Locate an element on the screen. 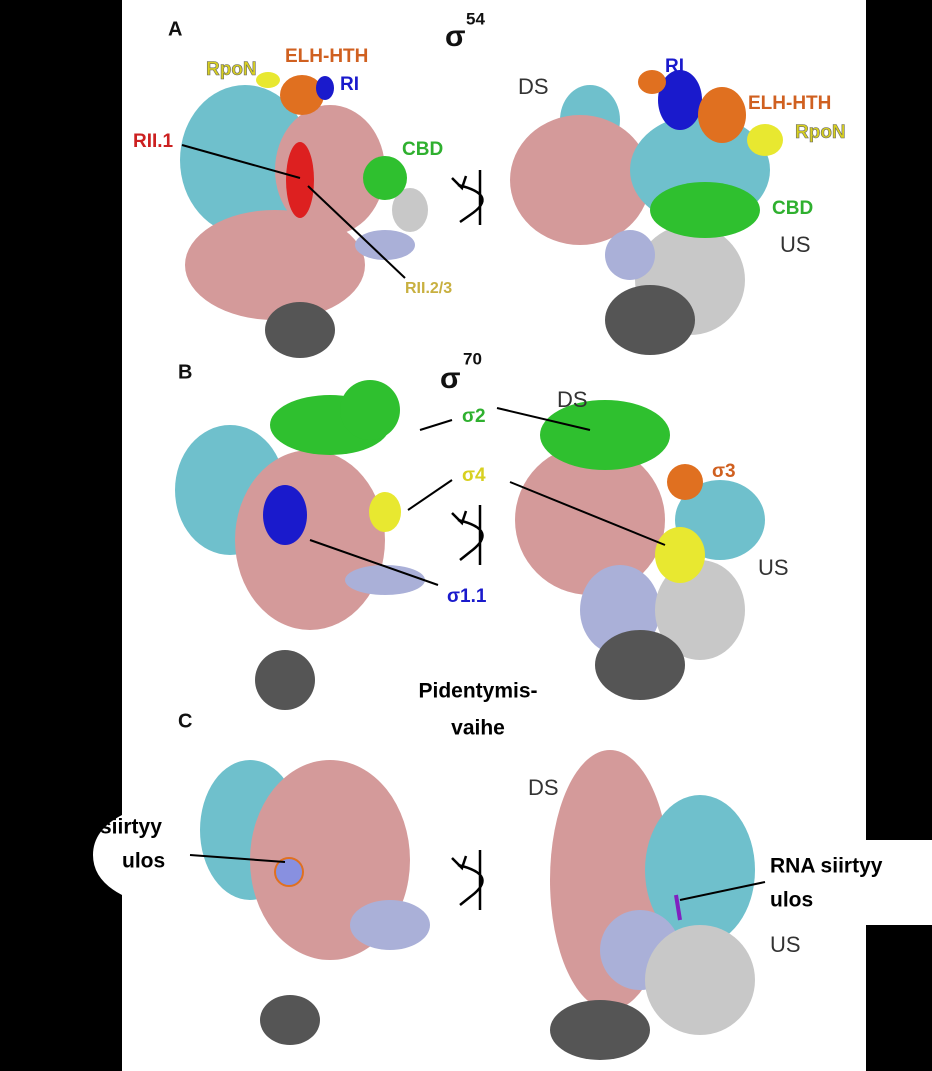 Image resolution: width=932 pixels, height=1071 pixels. structure-c-right is located at coordinates (652, 905).